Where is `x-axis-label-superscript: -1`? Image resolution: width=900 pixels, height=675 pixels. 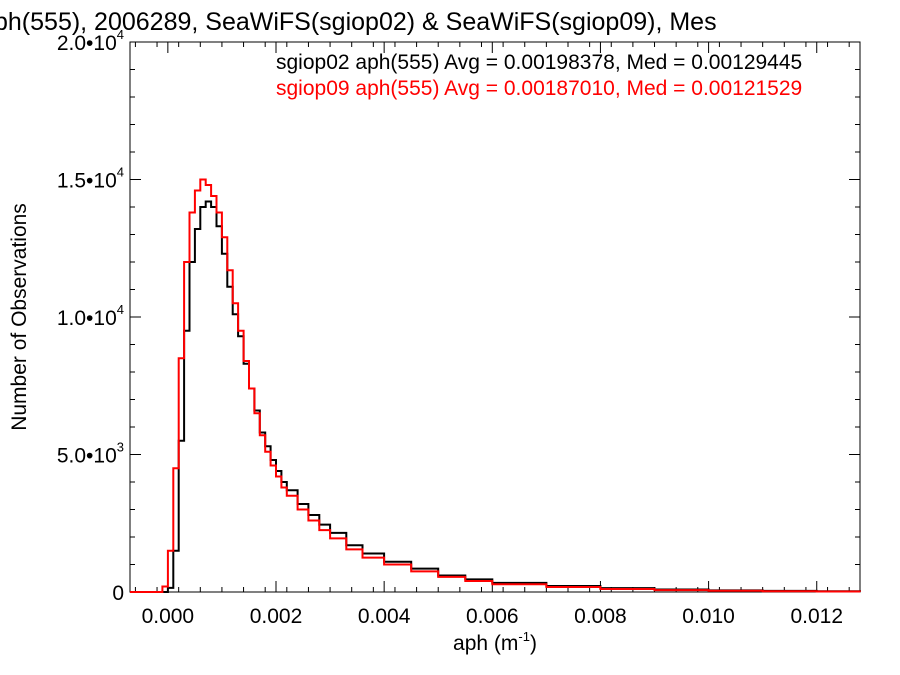 x-axis-label-superscript: -1 is located at coordinates (524, 636).